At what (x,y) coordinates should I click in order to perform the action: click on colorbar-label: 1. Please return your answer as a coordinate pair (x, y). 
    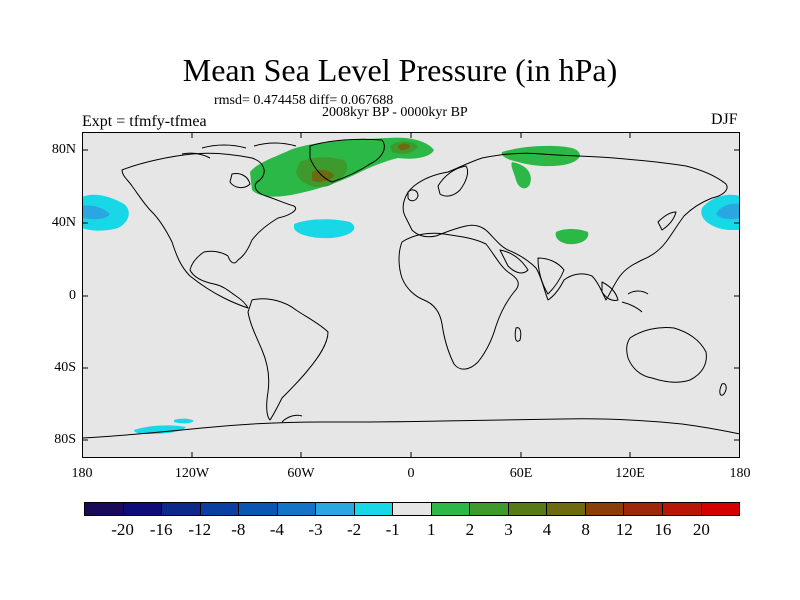
    Looking at the image, I should click on (431, 529).